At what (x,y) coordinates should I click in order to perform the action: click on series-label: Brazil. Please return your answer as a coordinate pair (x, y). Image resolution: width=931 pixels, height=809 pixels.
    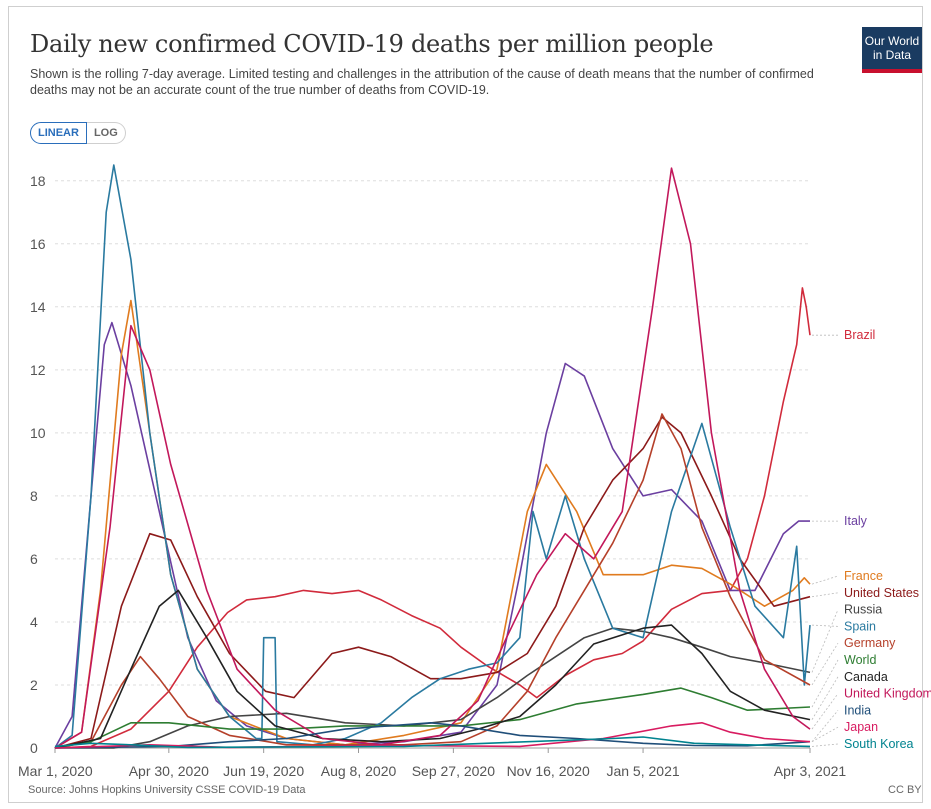
    Looking at the image, I should click on (859, 335).